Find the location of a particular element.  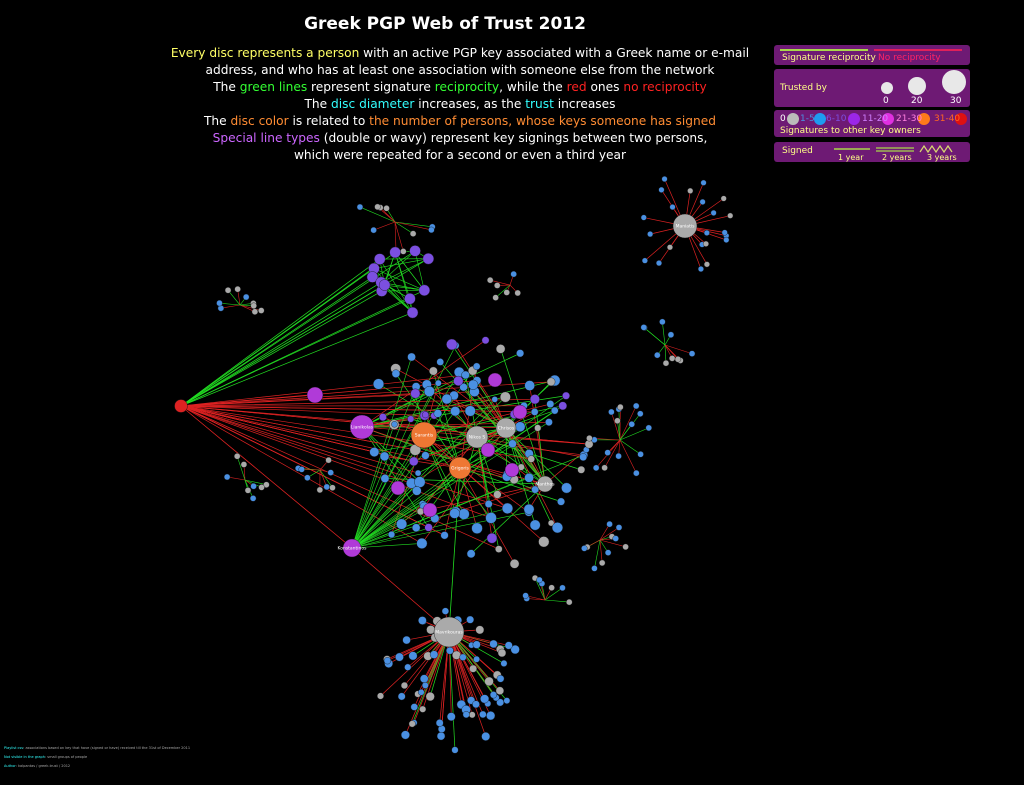

legend-years: Signed 1 year 2 years 3 years is located at coordinates (872, 152).